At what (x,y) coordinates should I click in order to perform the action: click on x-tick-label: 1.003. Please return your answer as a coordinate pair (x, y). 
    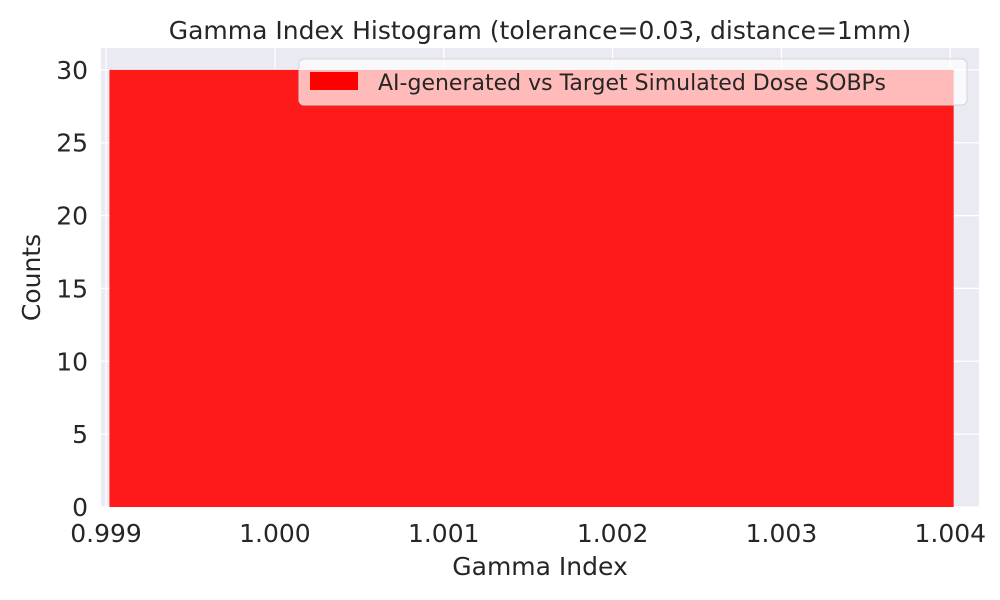
    Looking at the image, I should click on (782, 533).